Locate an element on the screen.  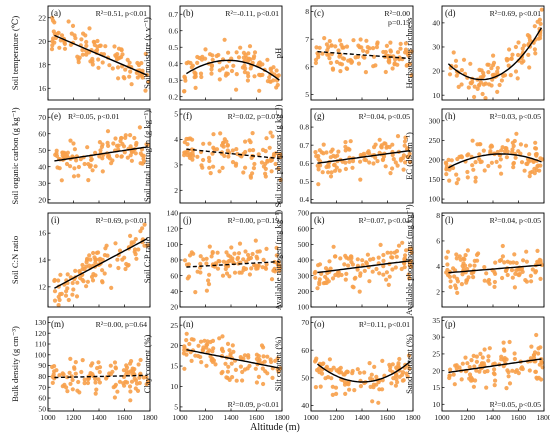
y-tick-label: 8 is located at coordinates (438, 215).